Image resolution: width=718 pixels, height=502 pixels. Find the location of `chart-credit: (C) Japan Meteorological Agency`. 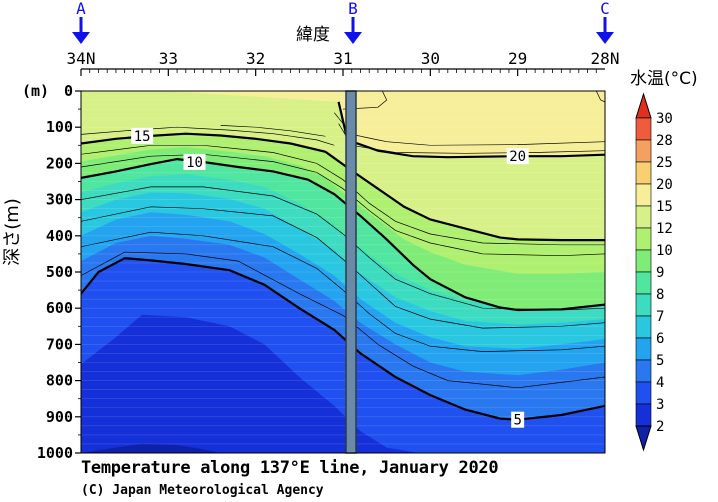

chart-credit: (C) Japan Meteorological Agency is located at coordinates (202, 490).